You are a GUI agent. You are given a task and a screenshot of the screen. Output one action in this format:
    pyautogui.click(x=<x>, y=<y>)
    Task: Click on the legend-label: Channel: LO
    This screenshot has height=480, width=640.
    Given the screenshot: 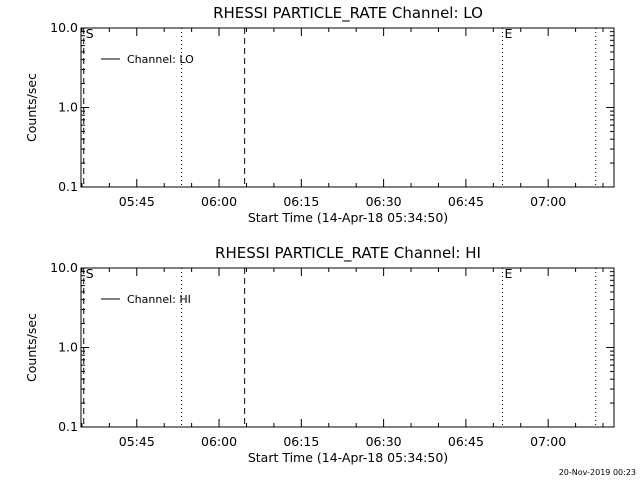 What is the action you would take?
    pyautogui.click(x=160, y=59)
    